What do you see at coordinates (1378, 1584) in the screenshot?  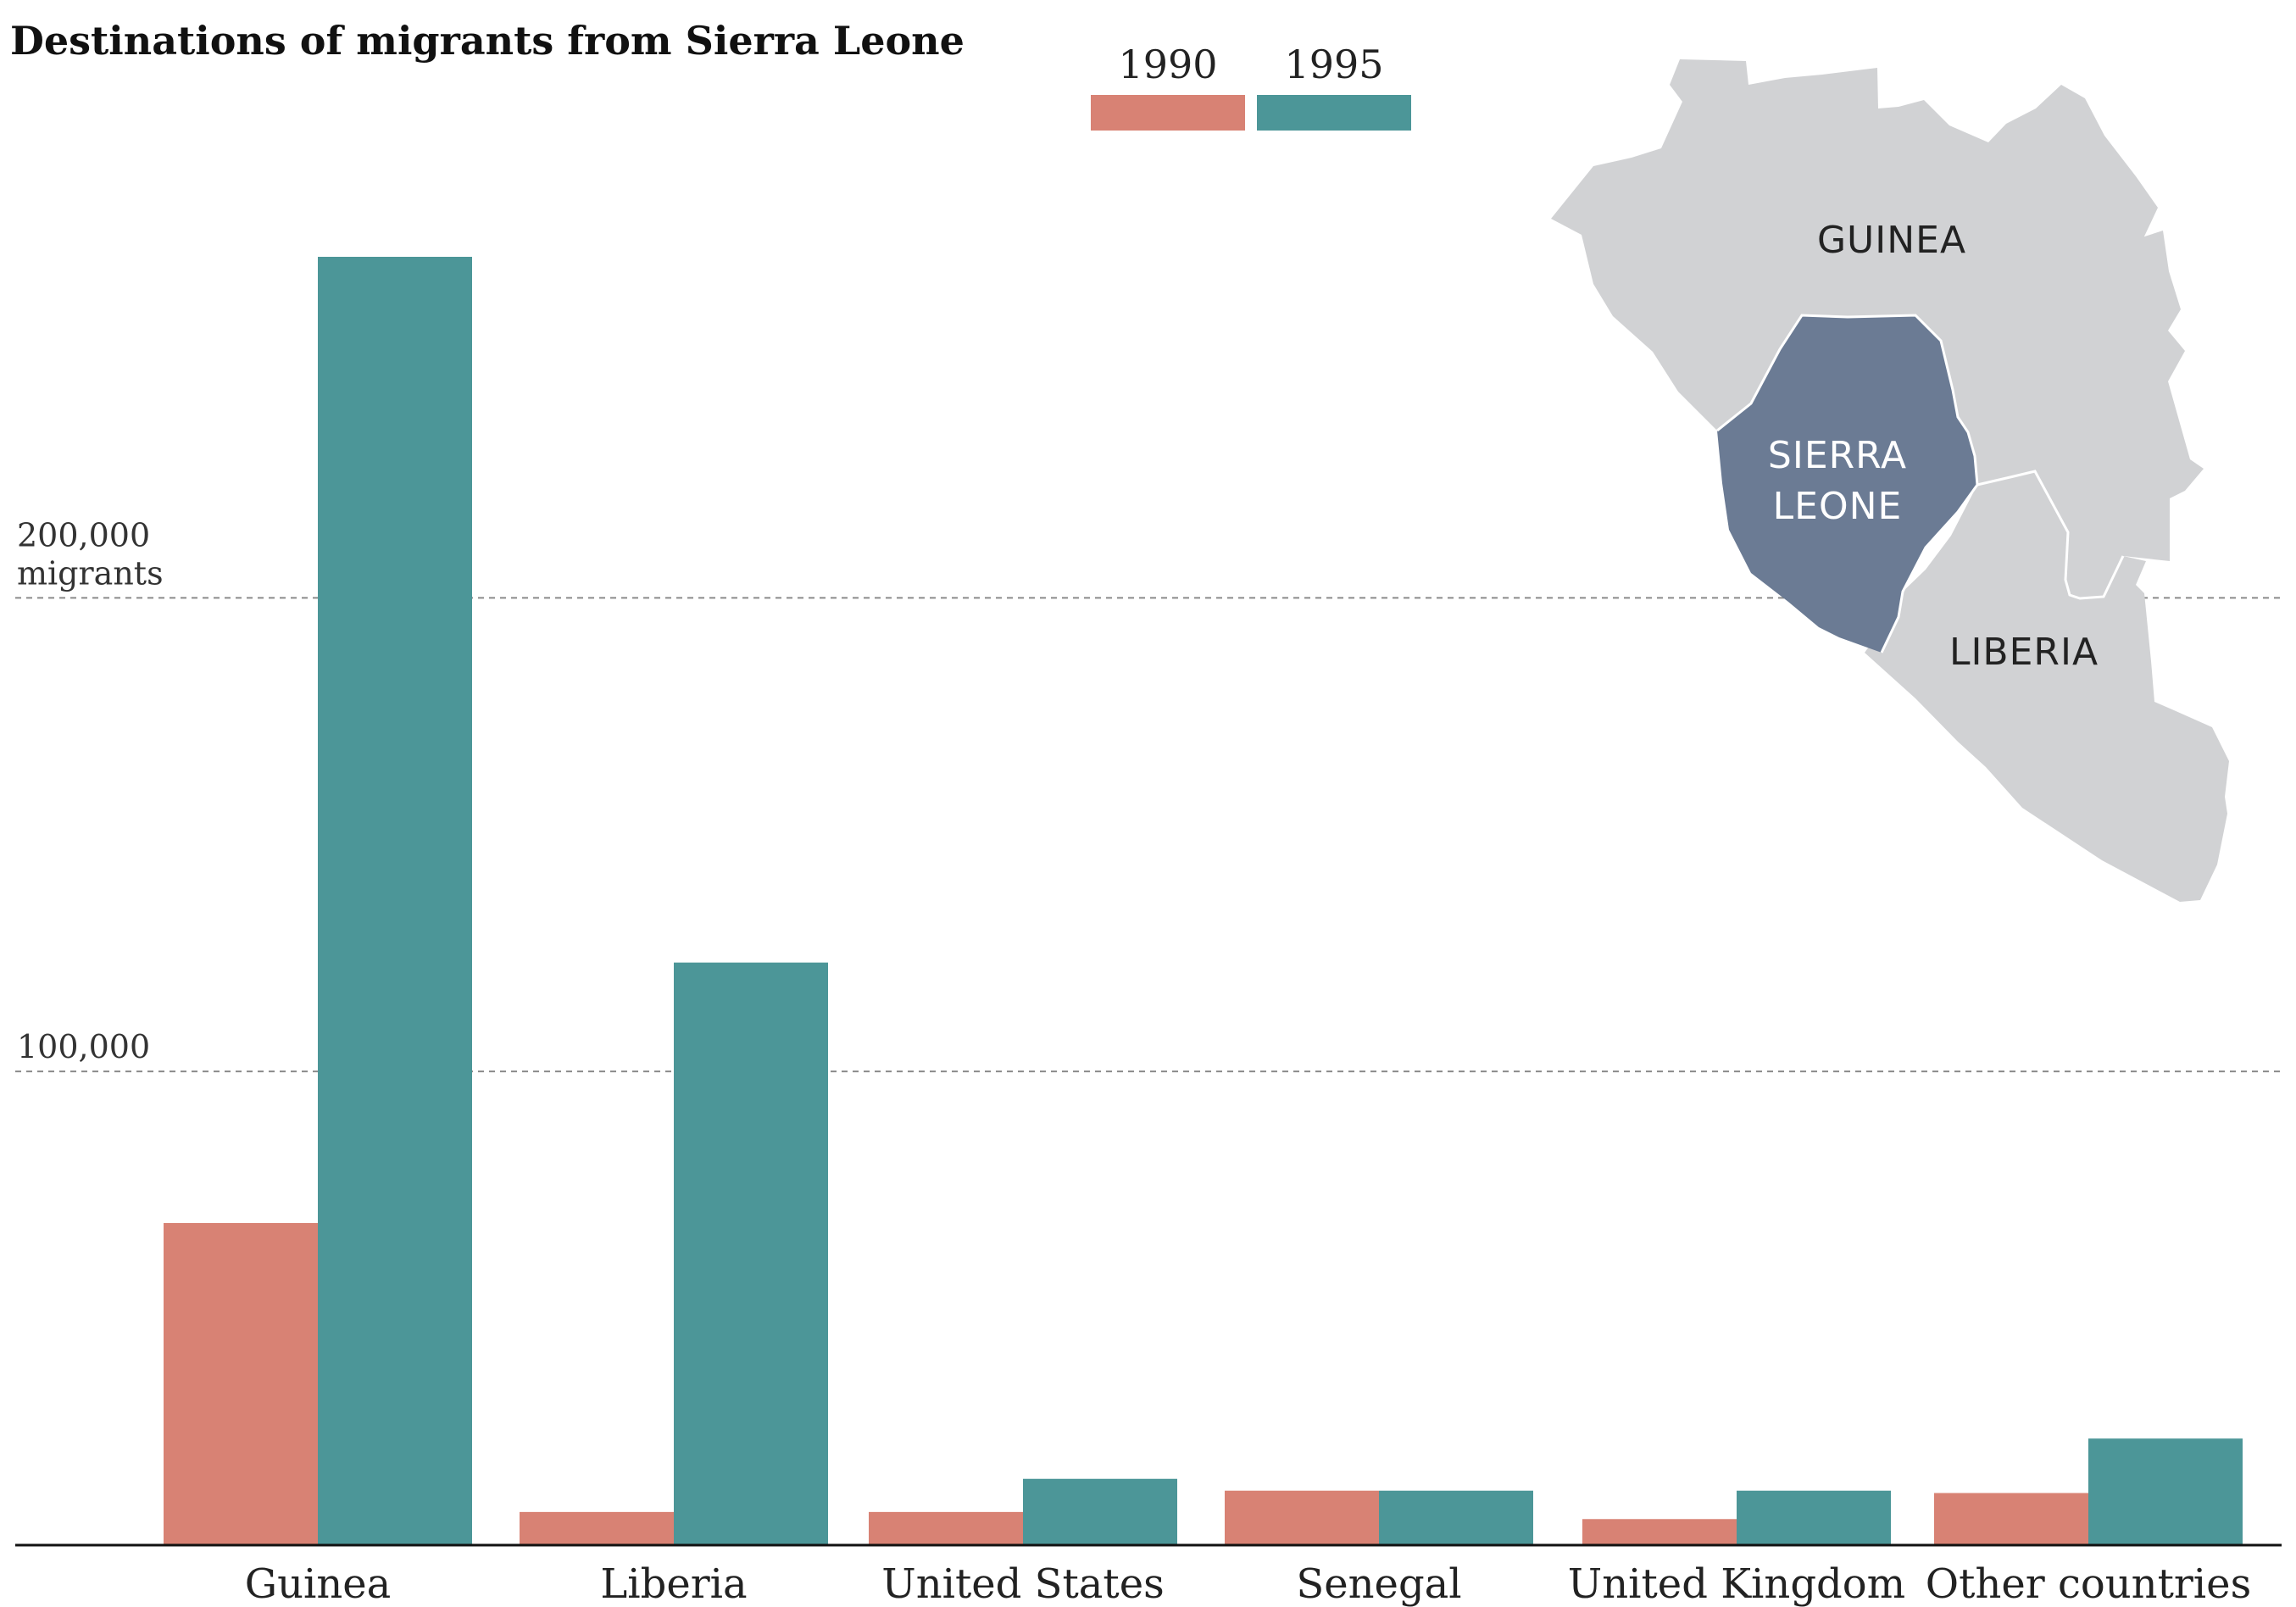 I see `x-tick-label: Senegal` at bounding box center [1378, 1584].